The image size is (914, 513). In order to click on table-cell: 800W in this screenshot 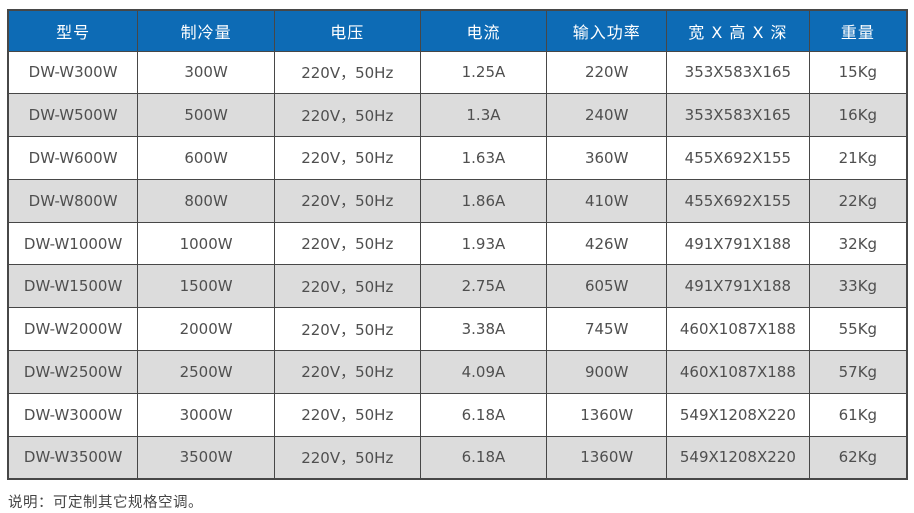, I will do `click(206, 200)`.